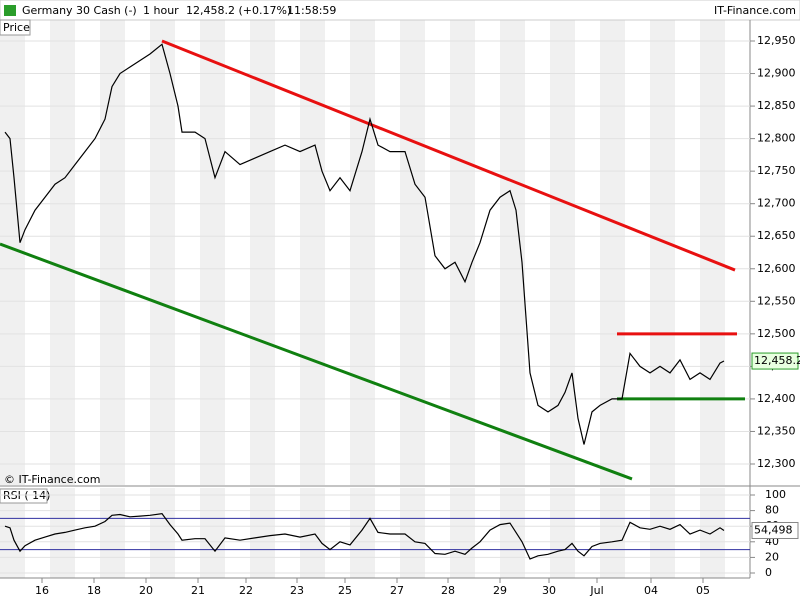 This screenshot has width=800, height=604. I want to click on y-tick-label: 12,900, so click(776, 73).